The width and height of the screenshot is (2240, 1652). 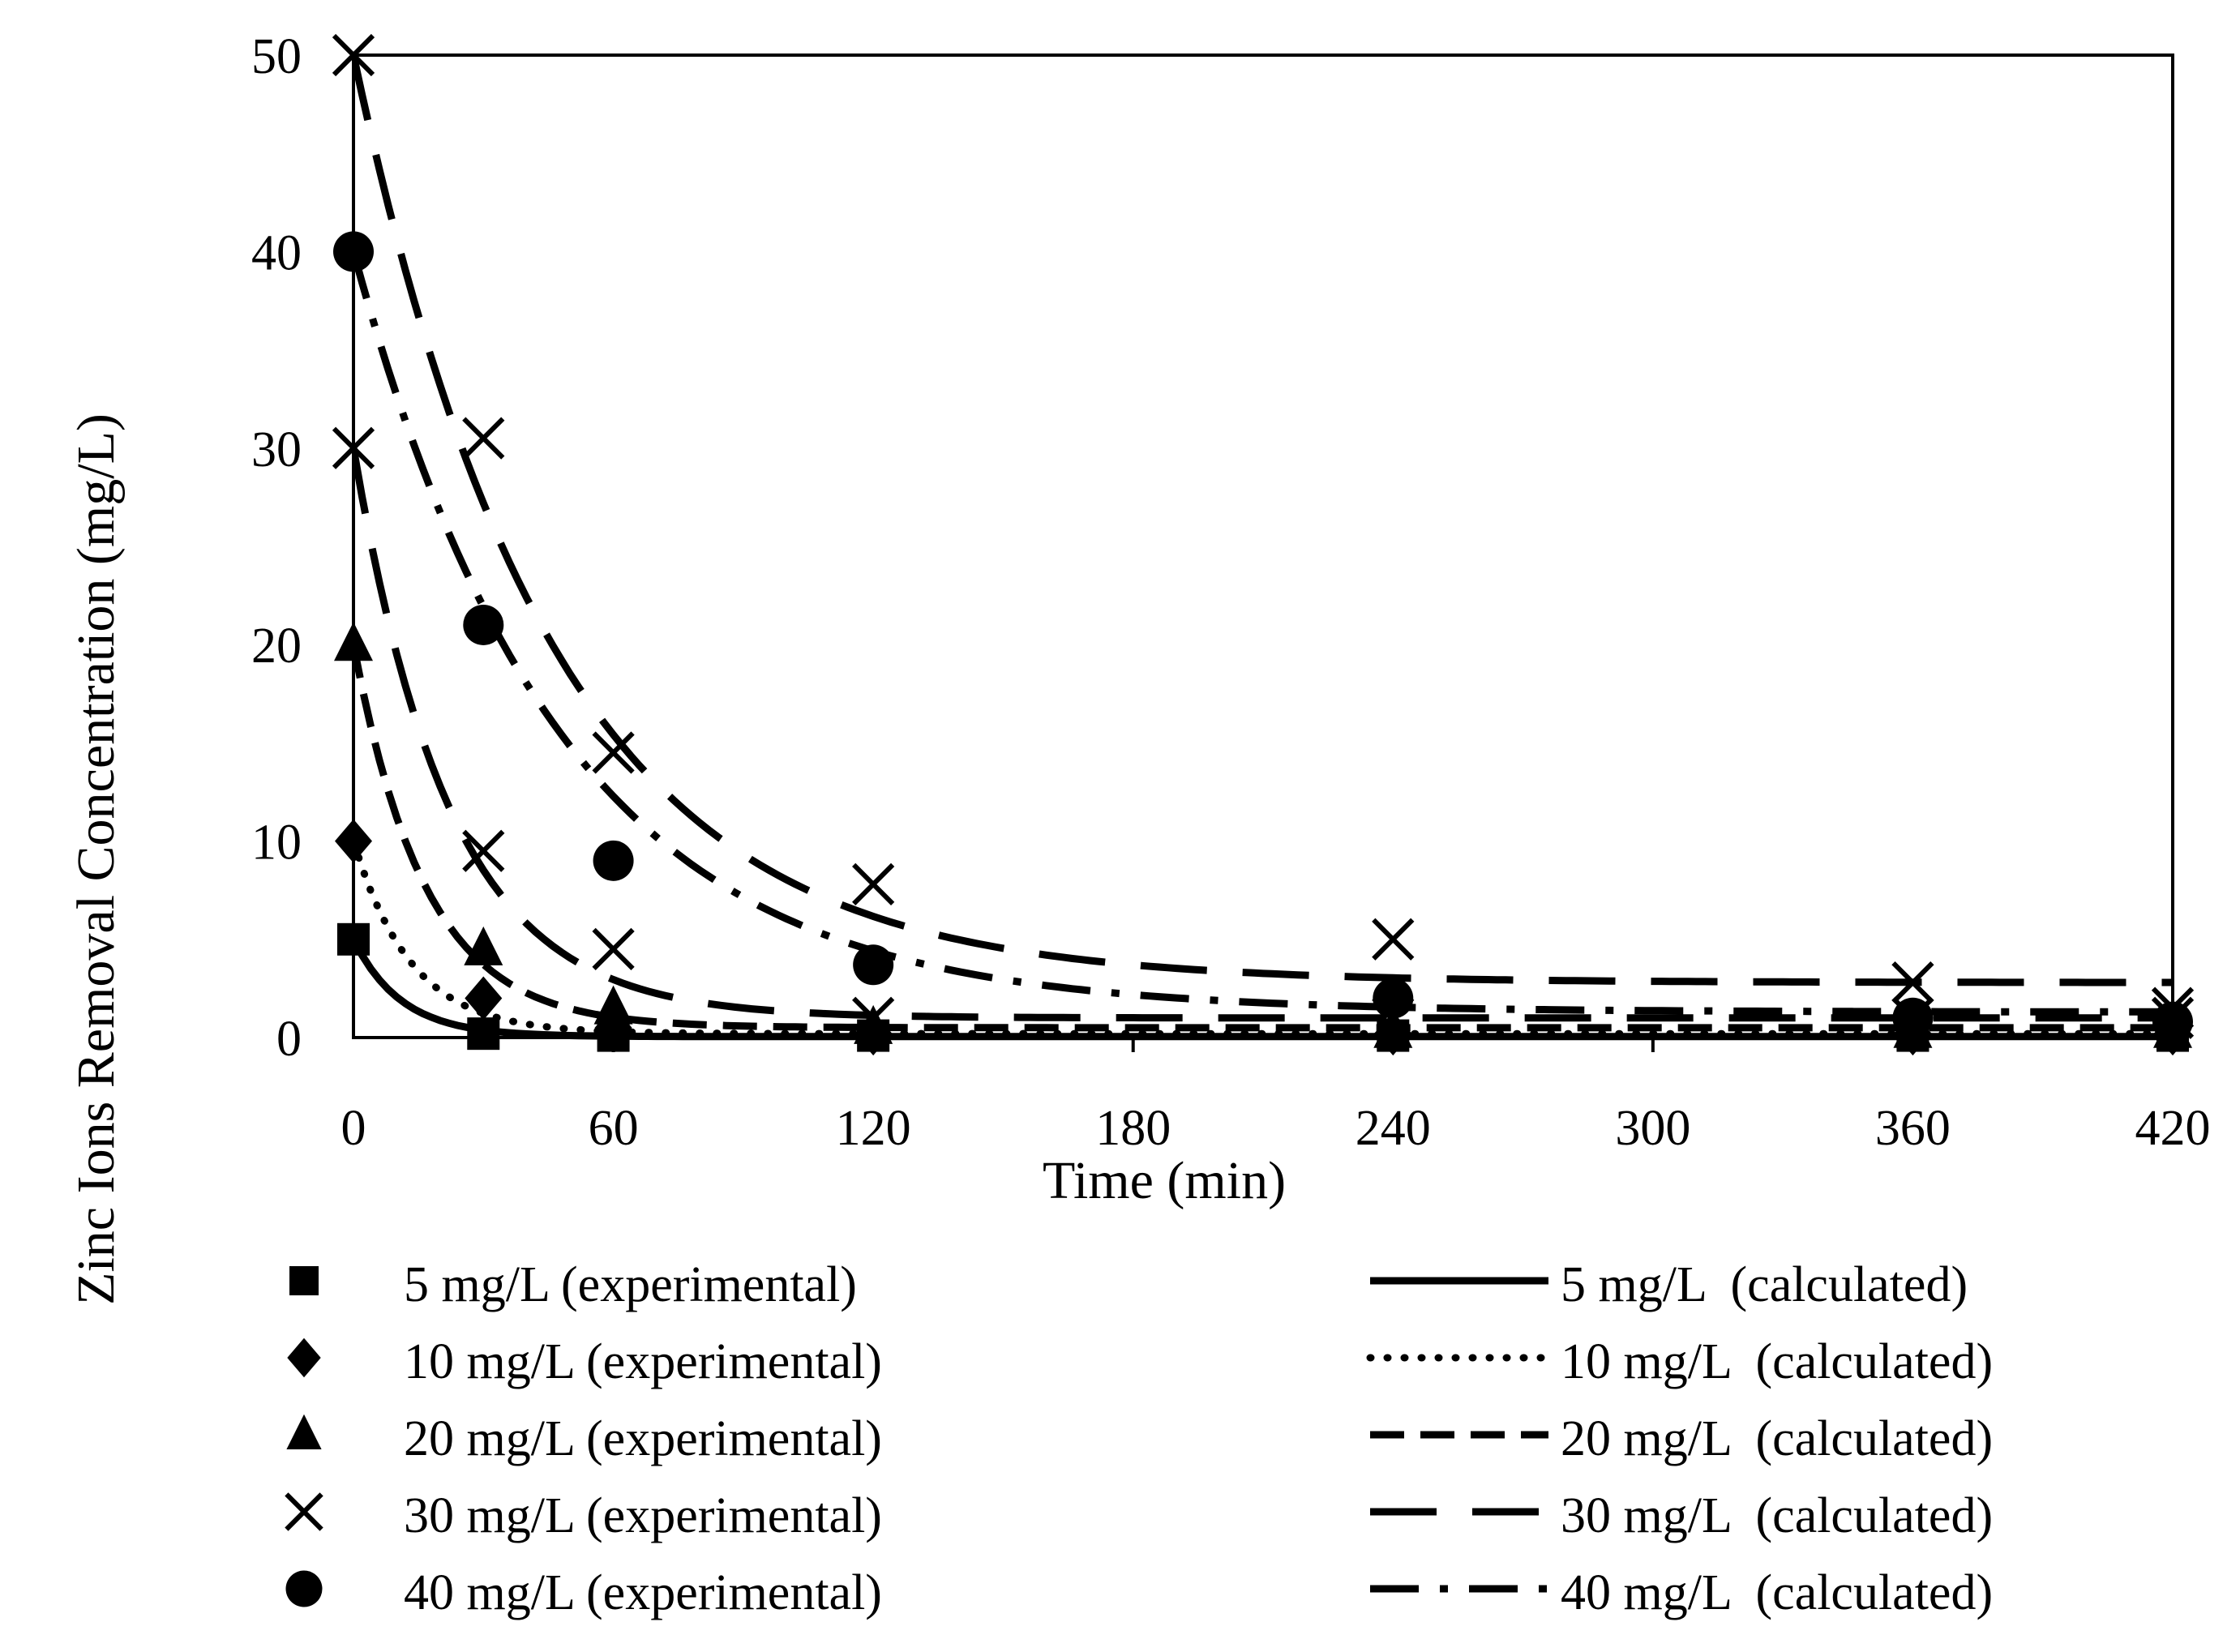 What do you see at coordinates (1276, 1097) in the screenshot?
I see `x-axis-ticks: 0 60 120 180 240 300 360 420` at bounding box center [1276, 1097].